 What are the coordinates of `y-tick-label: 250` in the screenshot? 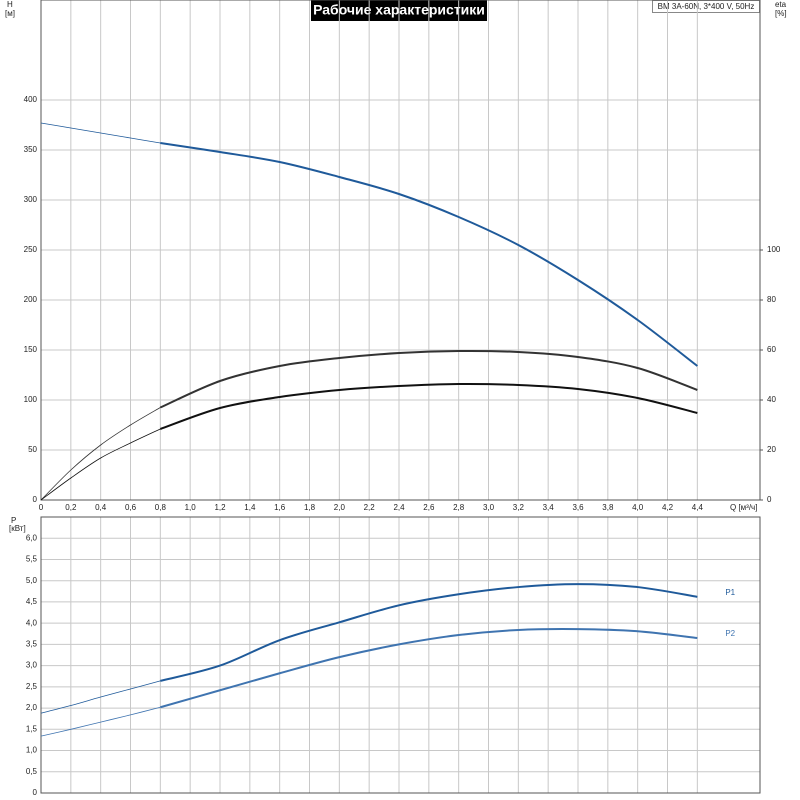 It's located at (31, 249).